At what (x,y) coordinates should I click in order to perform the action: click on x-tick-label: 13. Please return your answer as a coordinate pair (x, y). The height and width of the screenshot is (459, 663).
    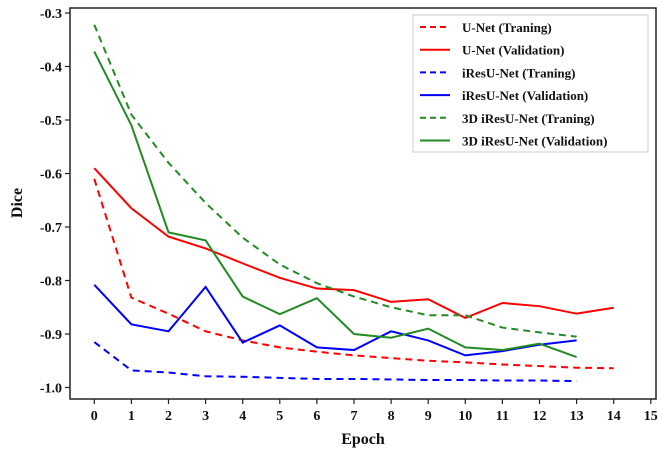
    Looking at the image, I should click on (577, 416).